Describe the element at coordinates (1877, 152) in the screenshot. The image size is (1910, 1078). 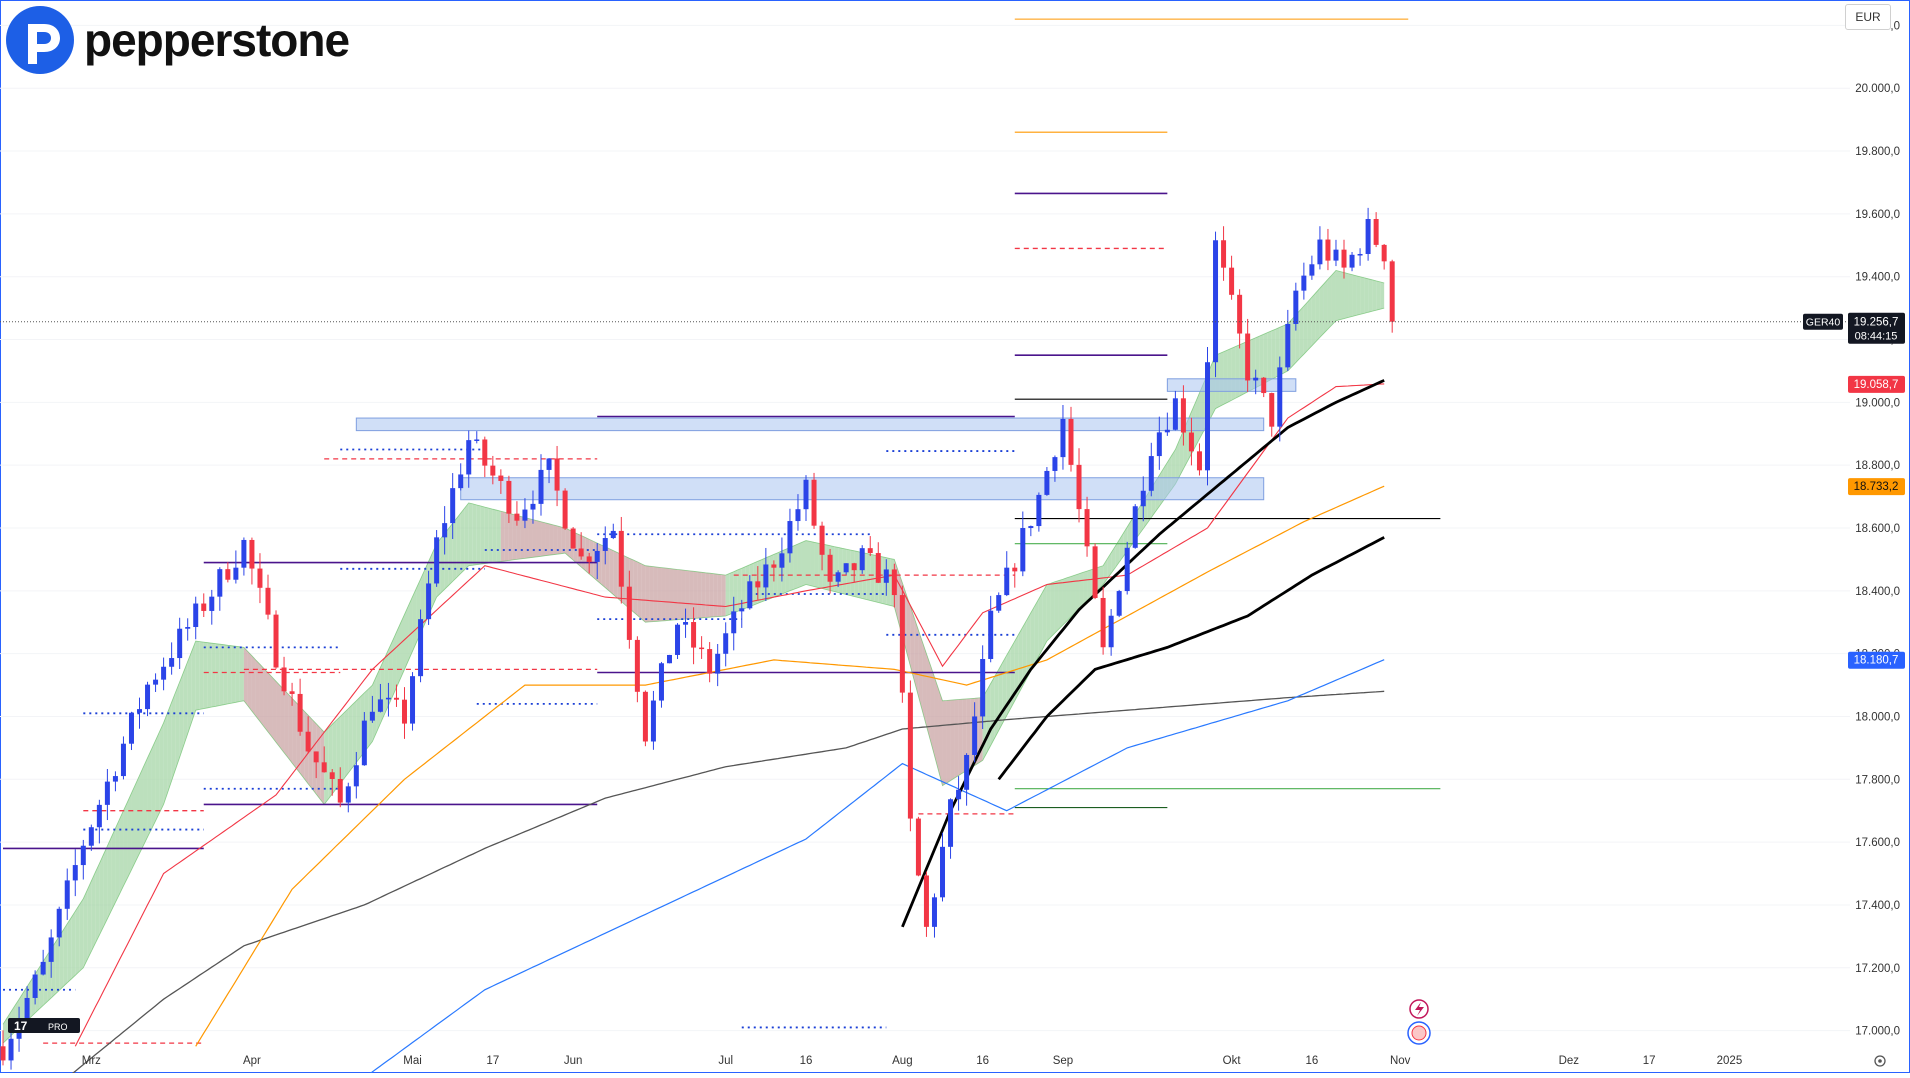
I see `price-axis-label: 19.800,0` at that location.